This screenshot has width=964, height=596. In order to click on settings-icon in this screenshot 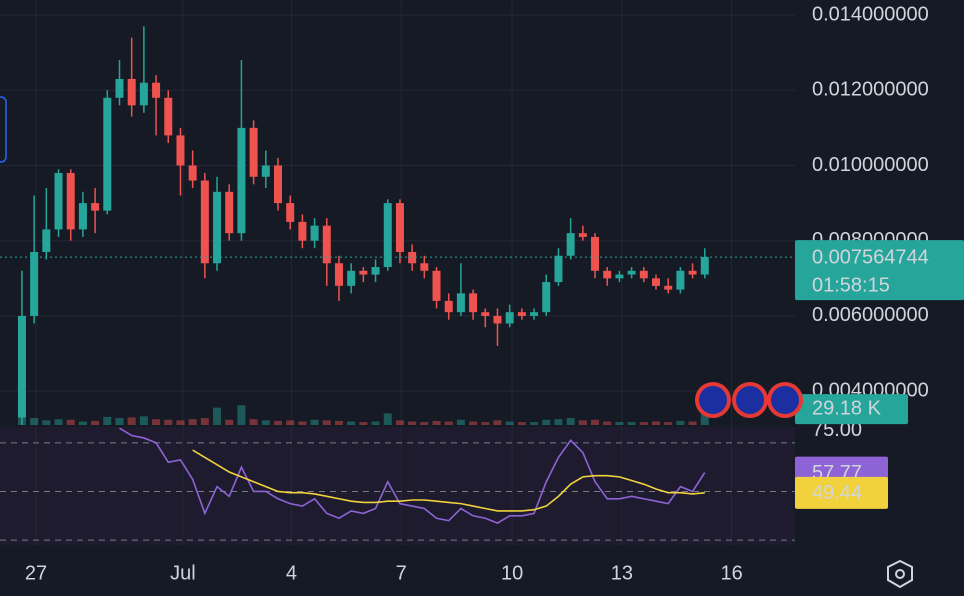, I will do `click(900, 574)`.